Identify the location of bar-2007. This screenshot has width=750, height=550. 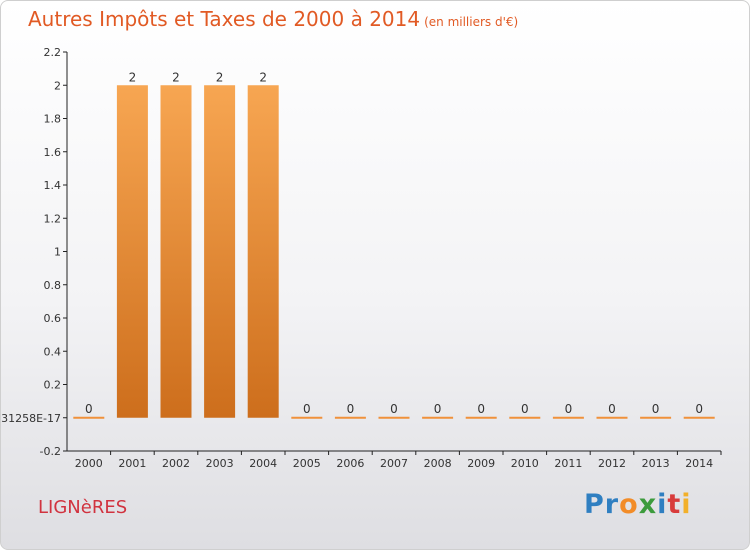
(394, 417).